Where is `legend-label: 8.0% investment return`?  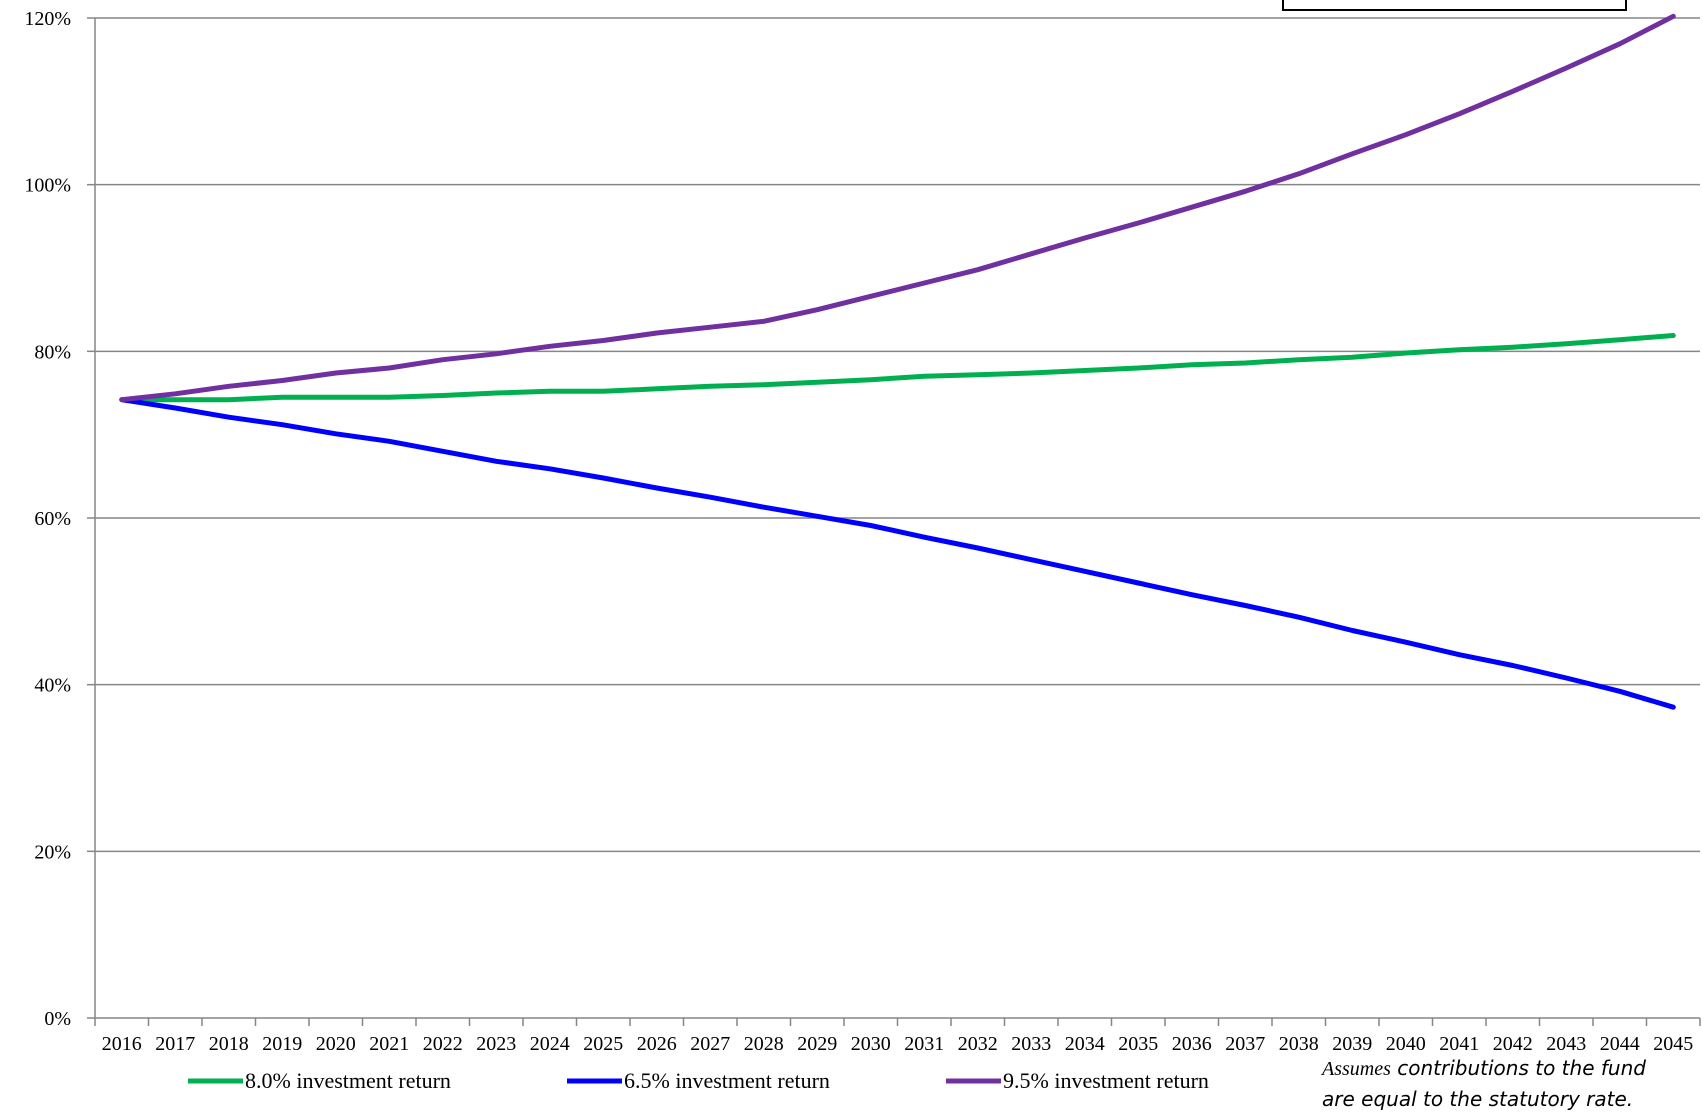
legend-label: 8.0% investment return is located at coordinates (348, 1080).